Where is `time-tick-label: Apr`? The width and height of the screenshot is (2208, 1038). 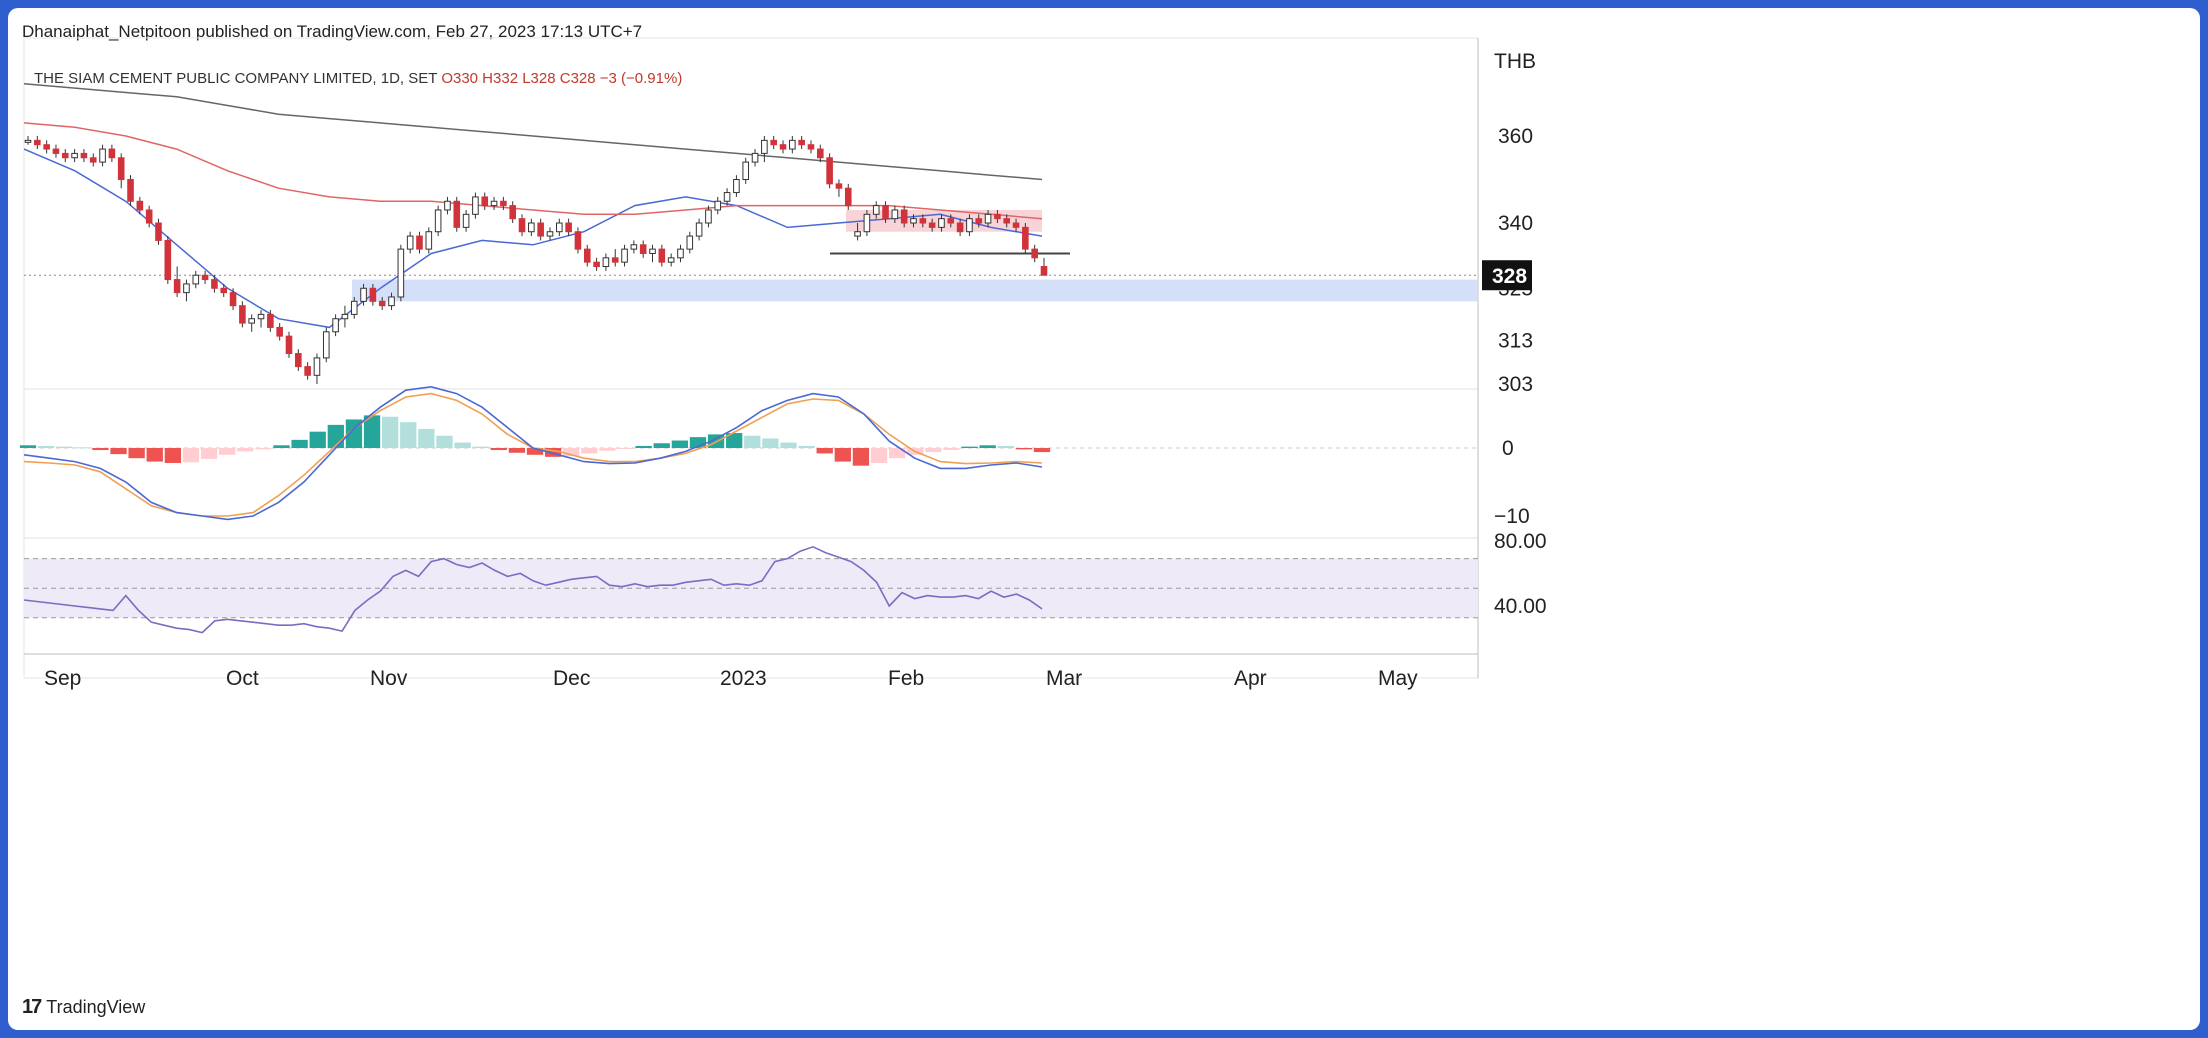 time-tick-label: Apr is located at coordinates (1250, 678).